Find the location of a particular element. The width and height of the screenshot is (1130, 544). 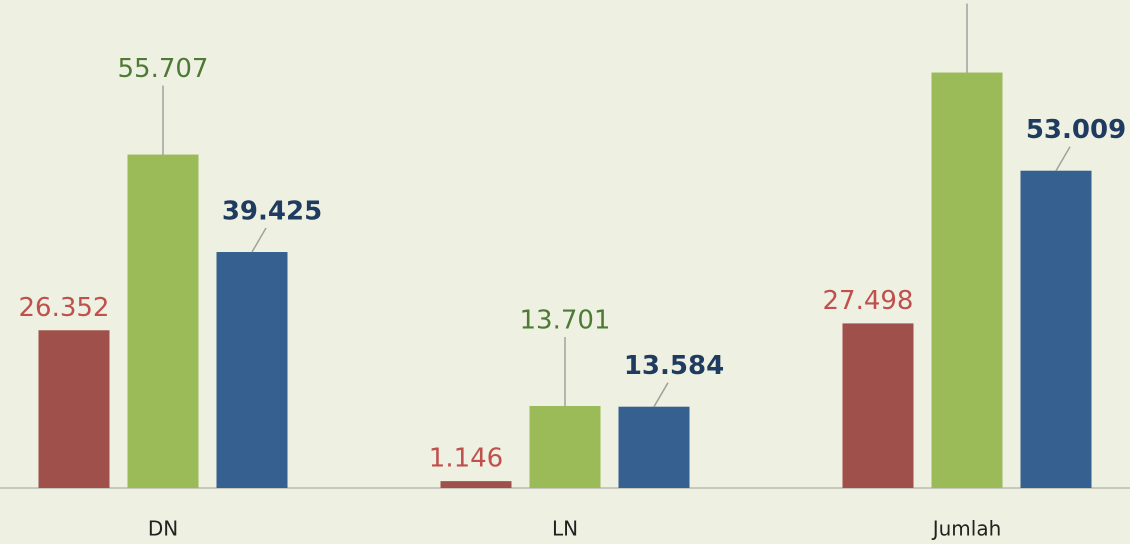

x-tick-label: LN is located at coordinates (565, 529).